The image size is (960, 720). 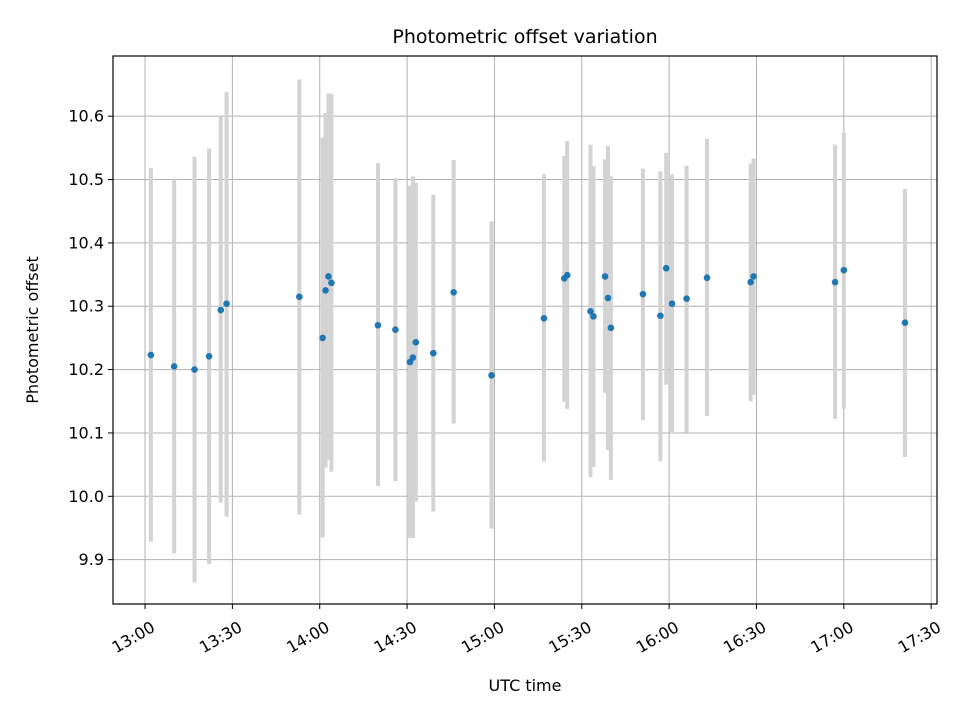 I want to click on y-tick-label: 10.0, so click(x=86, y=496).